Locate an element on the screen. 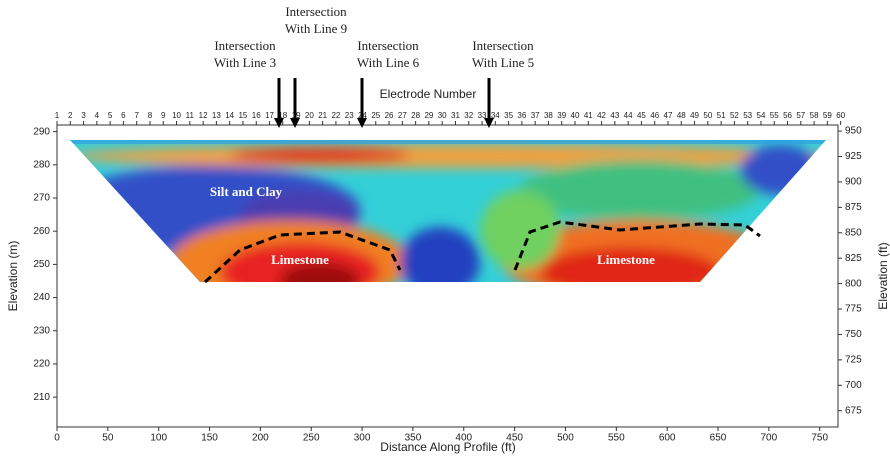 This screenshot has width=890, height=459. x-tick-label: 150 is located at coordinates (209, 438).